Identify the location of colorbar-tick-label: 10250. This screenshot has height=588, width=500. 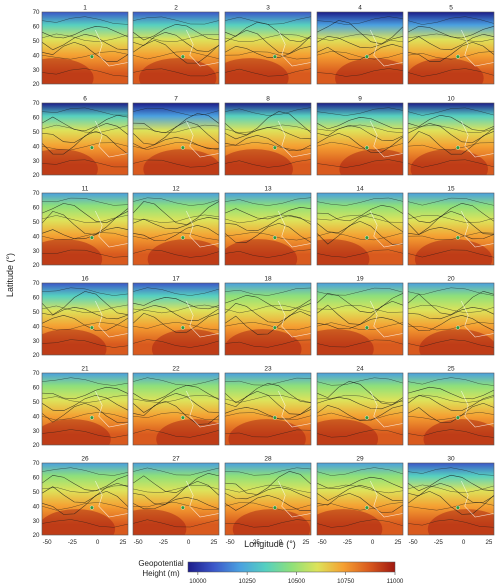
(248, 581).